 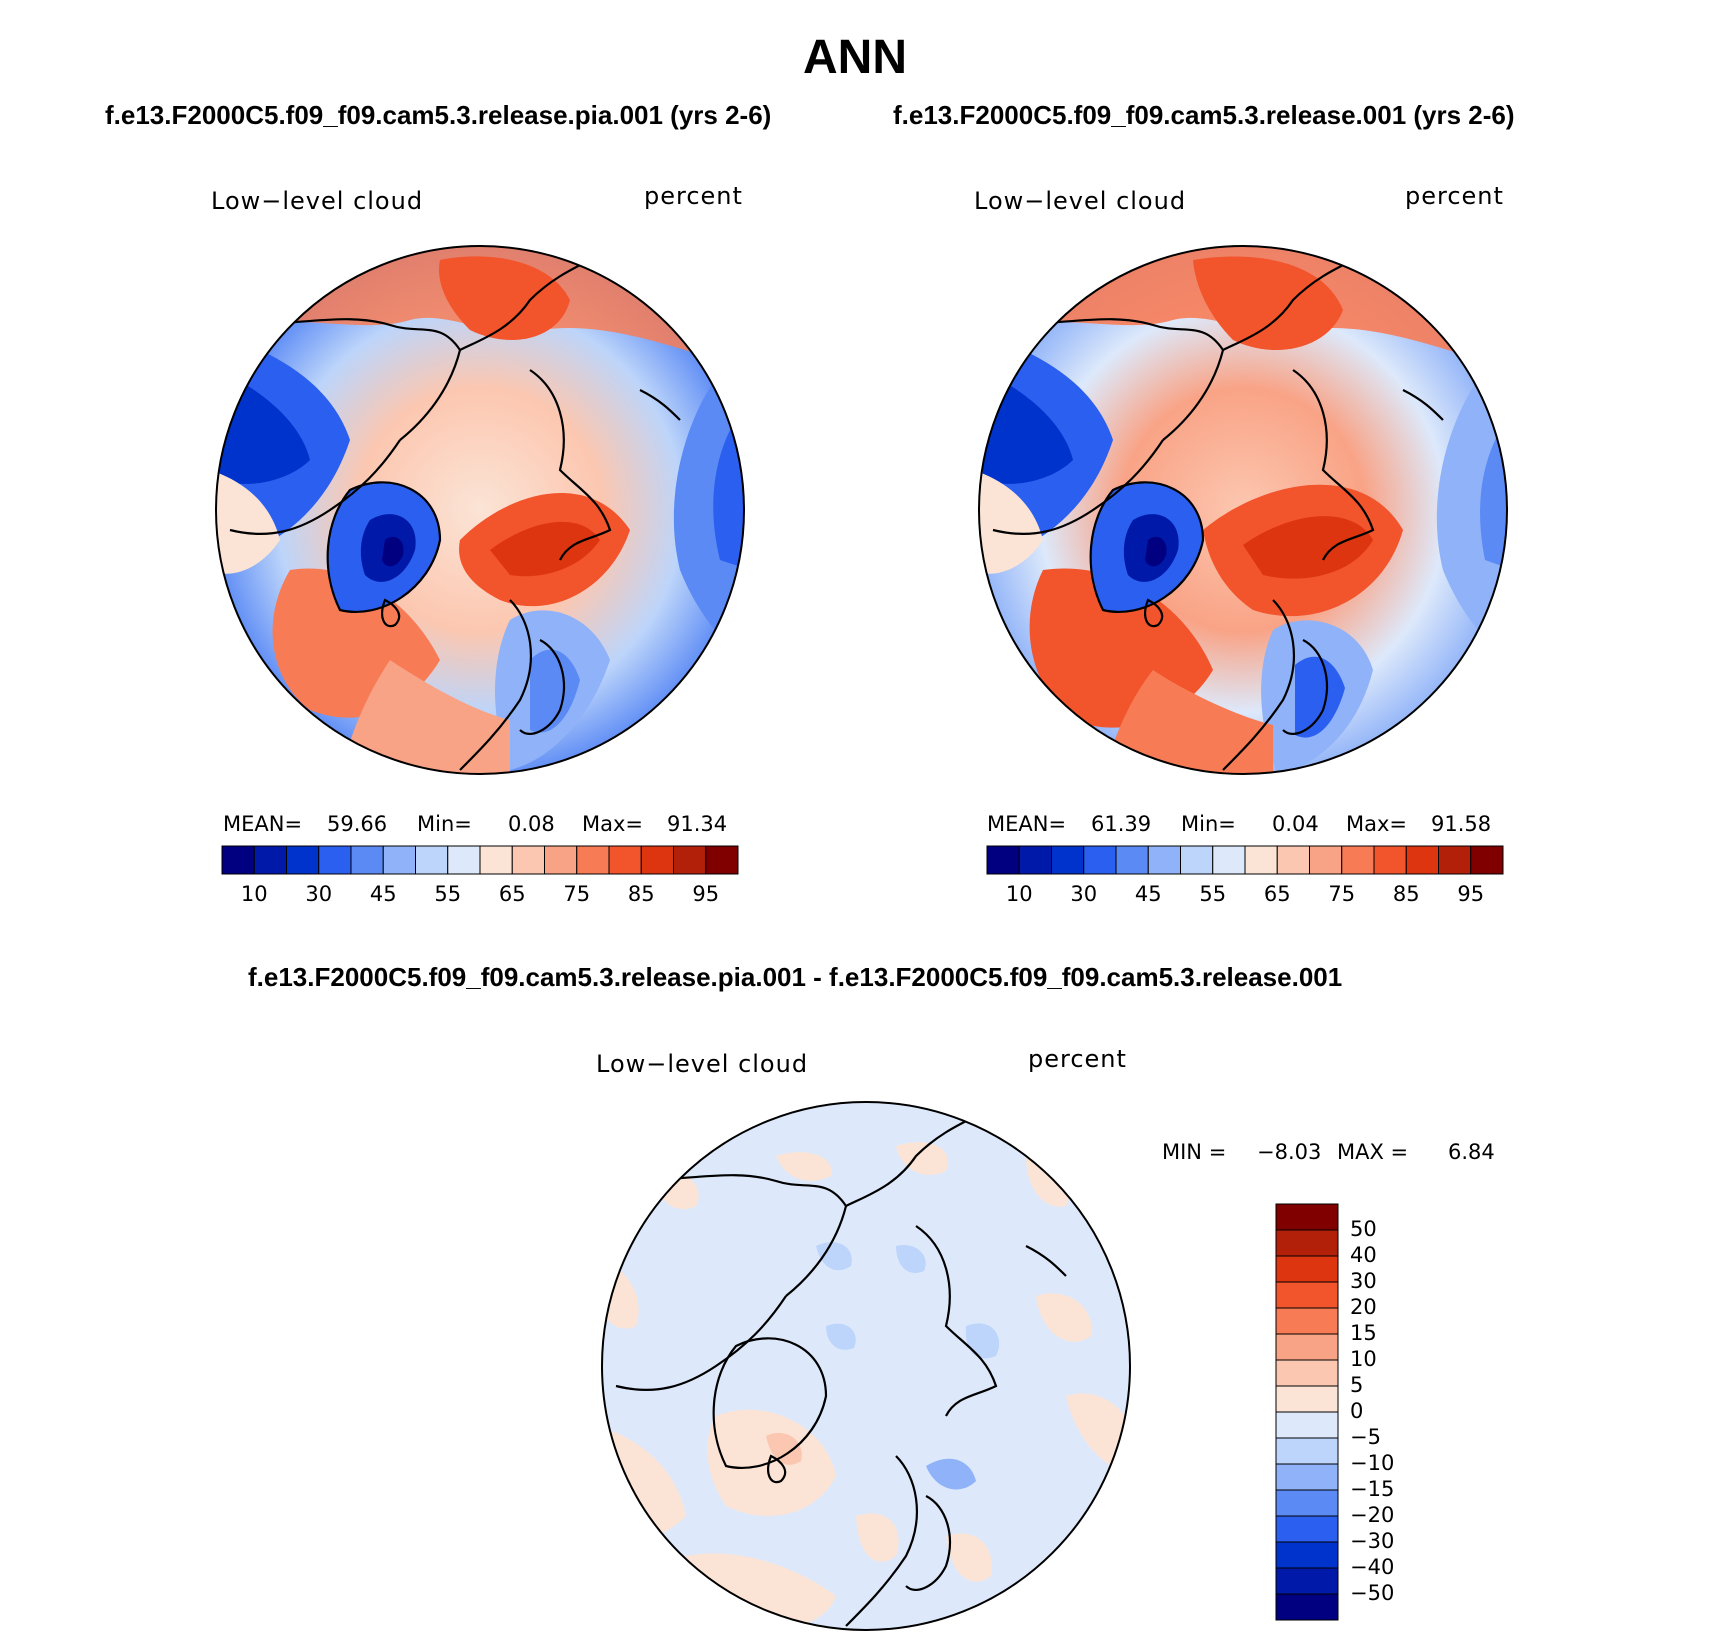 What do you see at coordinates (1365, 1437) in the screenshot?
I see `colorbar-tick-label: −5` at bounding box center [1365, 1437].